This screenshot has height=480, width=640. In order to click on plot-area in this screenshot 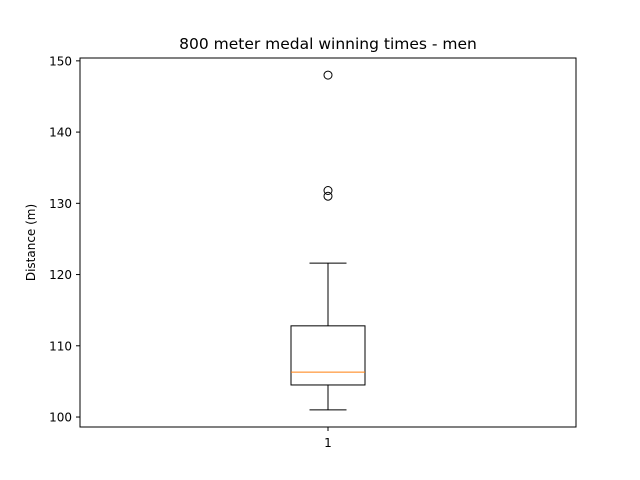, I will do `click(328, 240)`.